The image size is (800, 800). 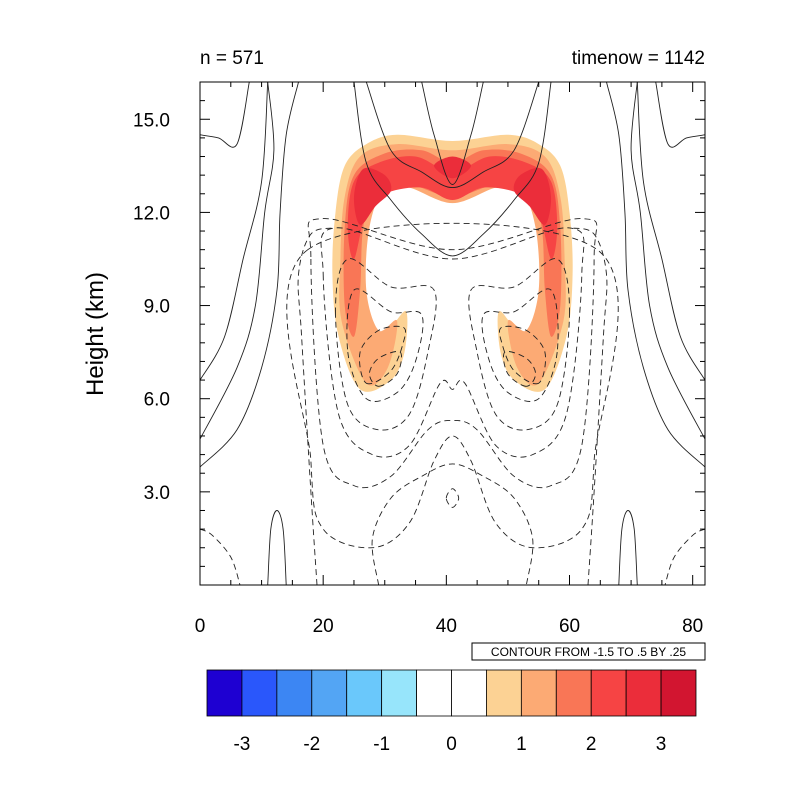 I want to click on top-right-label: timenow = 1142, so click(x=638, y=58).